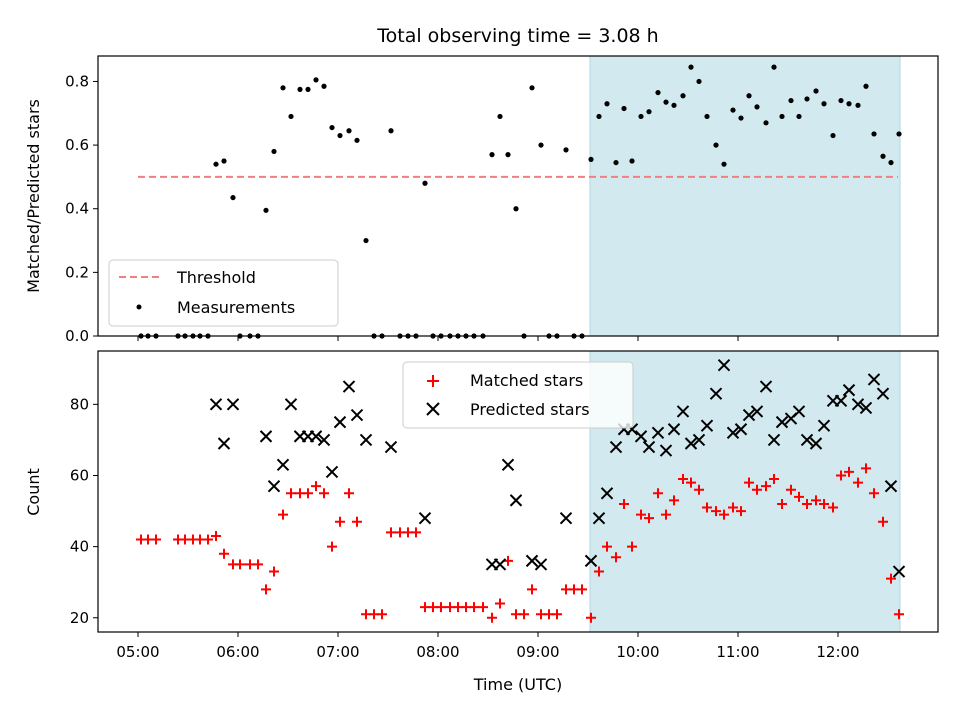 The image size is (960, 720). I want to click on ratio-y-axis-label: Matched/Predicted stars, so click(33, 196).